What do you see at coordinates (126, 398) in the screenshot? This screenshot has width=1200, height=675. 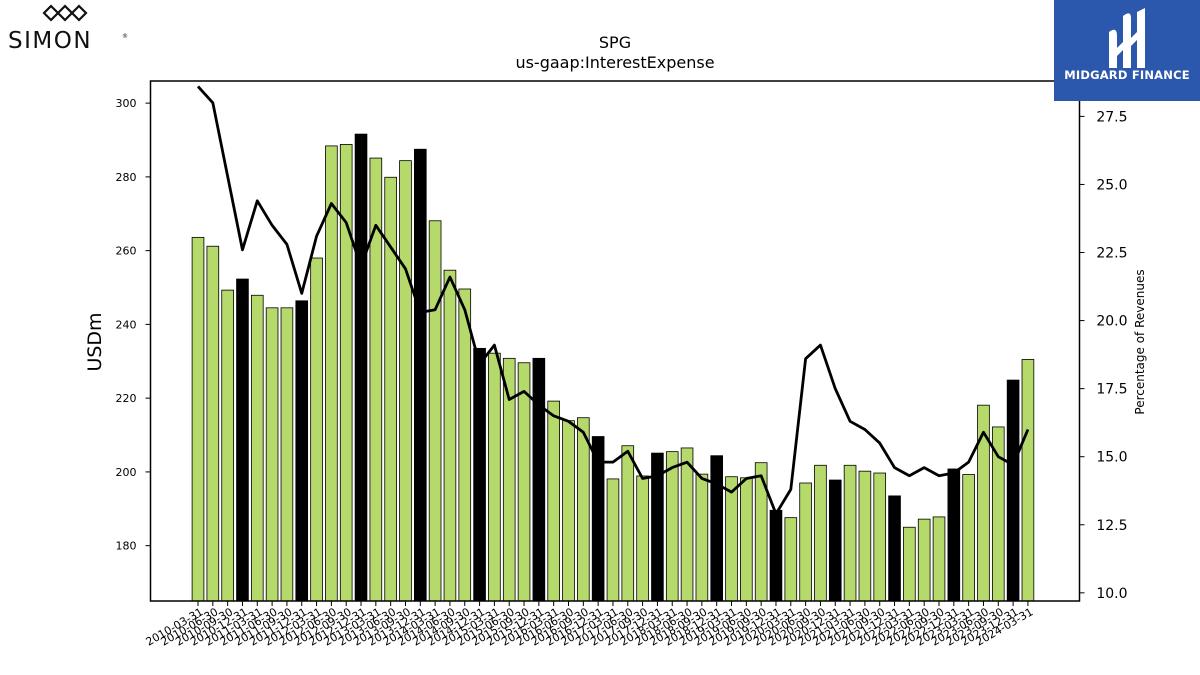 I see `y-tick-label: 220` at bounding box center [126, 398].